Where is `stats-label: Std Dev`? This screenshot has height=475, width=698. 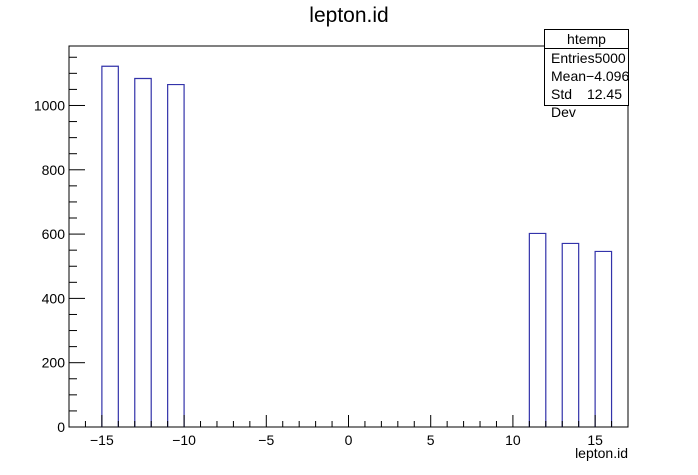 stats-label: Std Dev is located at coordinates (563, 103).